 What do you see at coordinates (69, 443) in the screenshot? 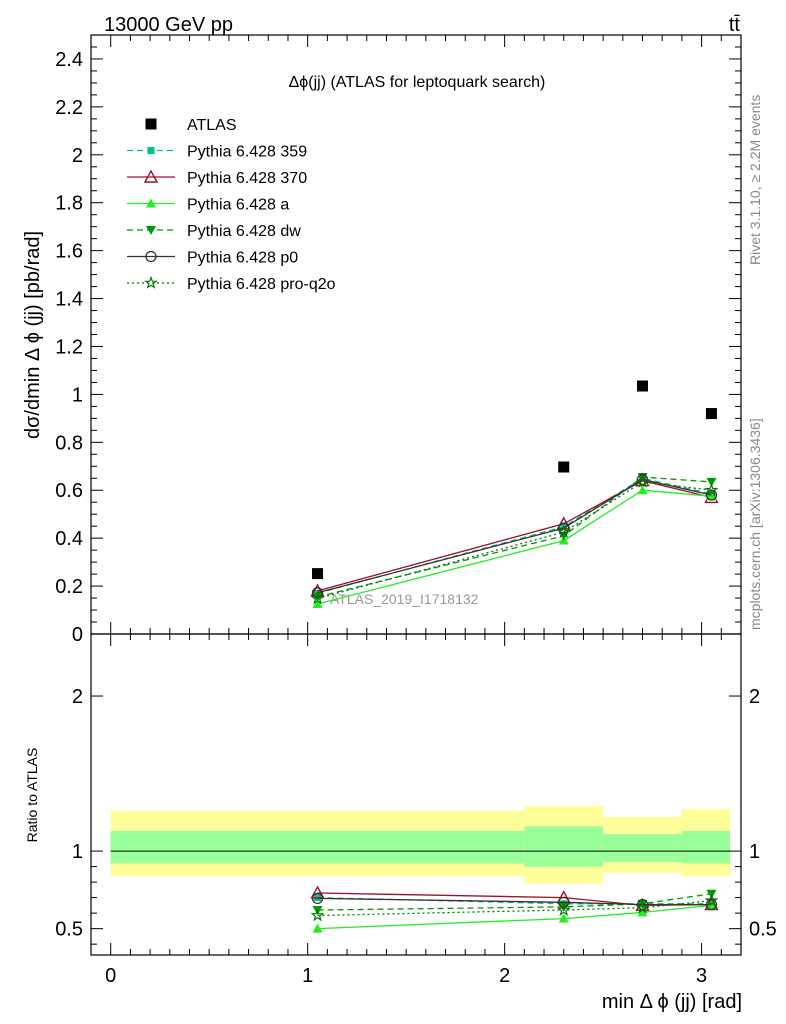
I see `main-ytick-label: 0.8` at bounding box center [69, 443].